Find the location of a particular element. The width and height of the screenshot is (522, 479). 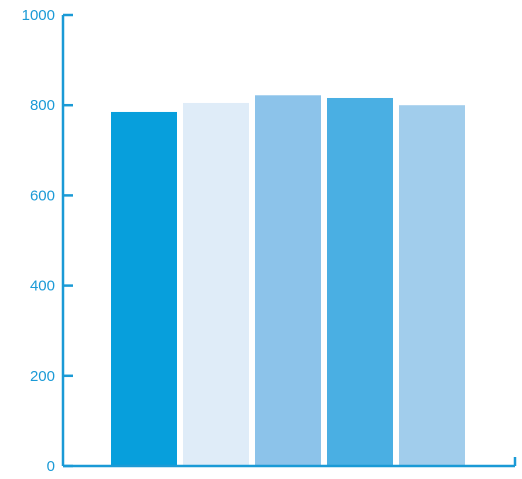

y-tick-label: 400 is located at coordinates (42, 286).